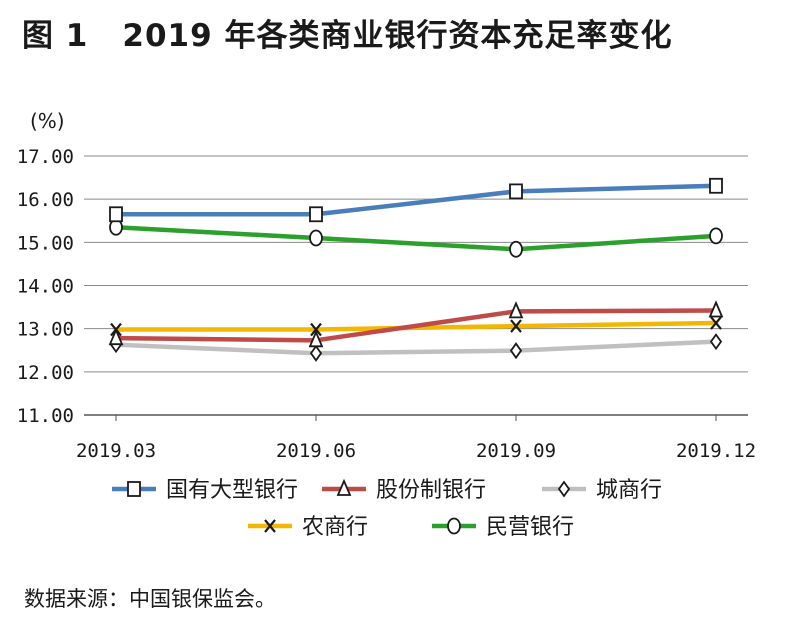 The image size is (800, 639). I want to click on legend-item: 农商行, so click(308, 527).